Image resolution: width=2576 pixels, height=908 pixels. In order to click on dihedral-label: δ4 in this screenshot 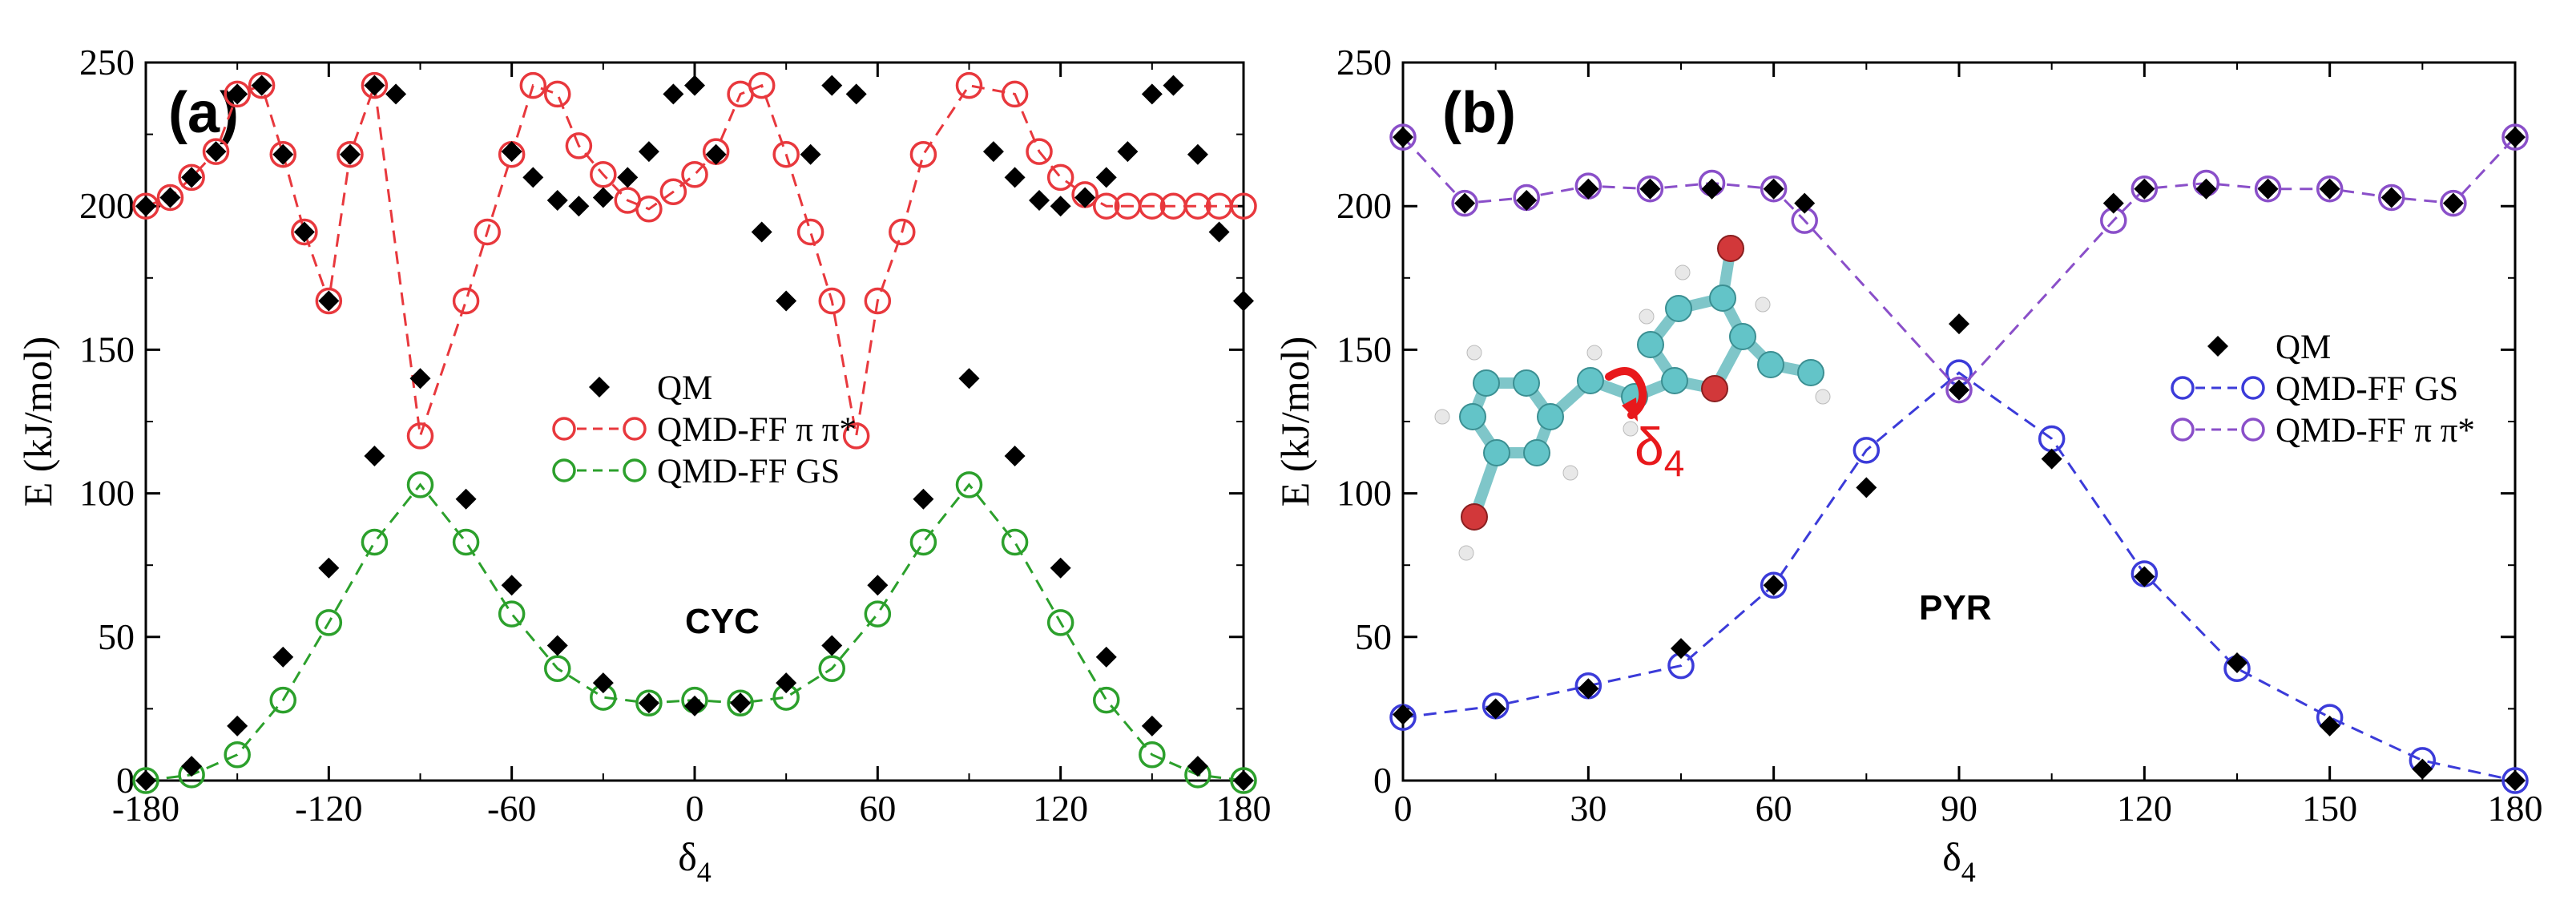, I will do `click(1659, 451)`.